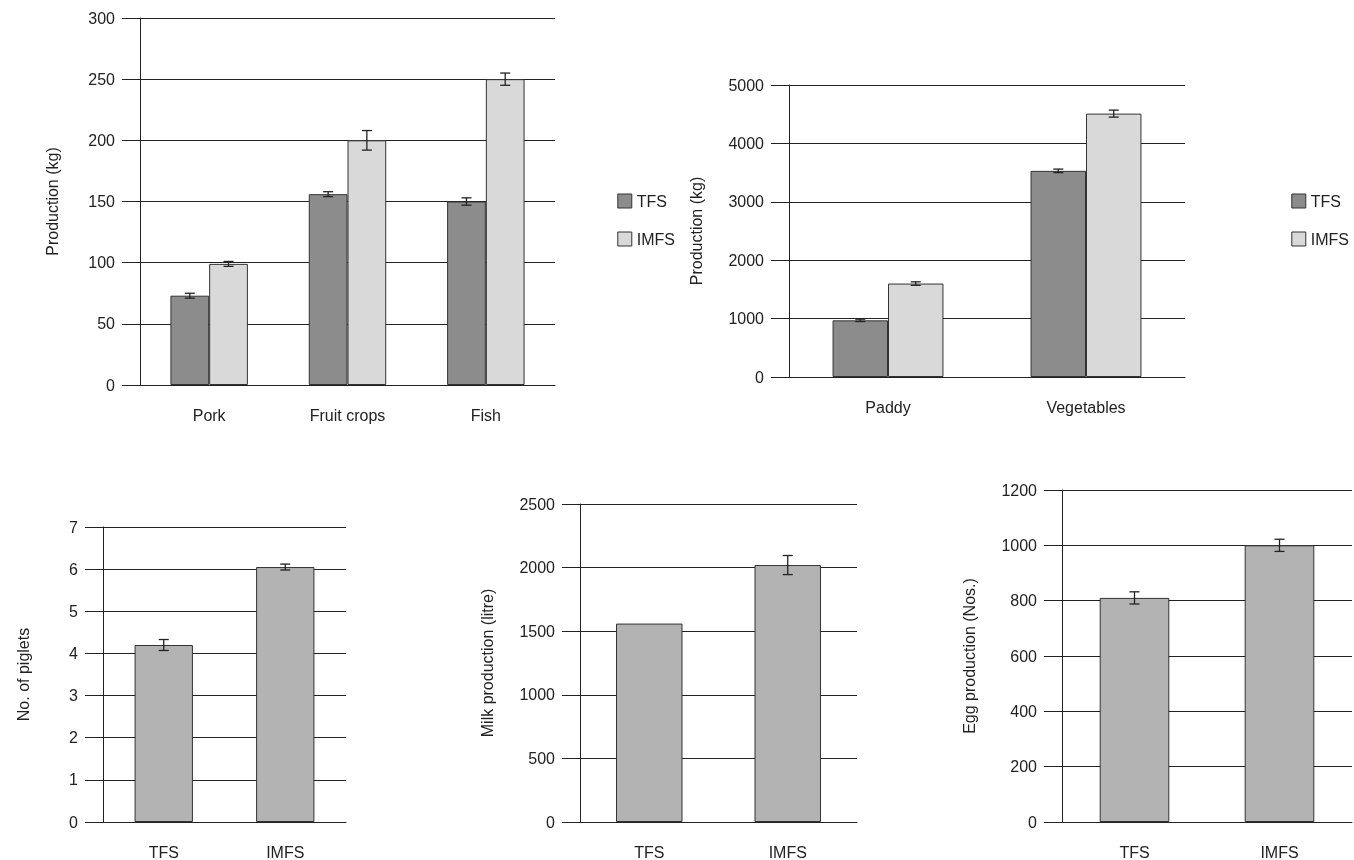 The height and width of the screenshot is (860, 1354). What do you see at coordinates (74, 611) in the screenshot?
I see `y-tick-label: 5` at bounding box center [74, 611].